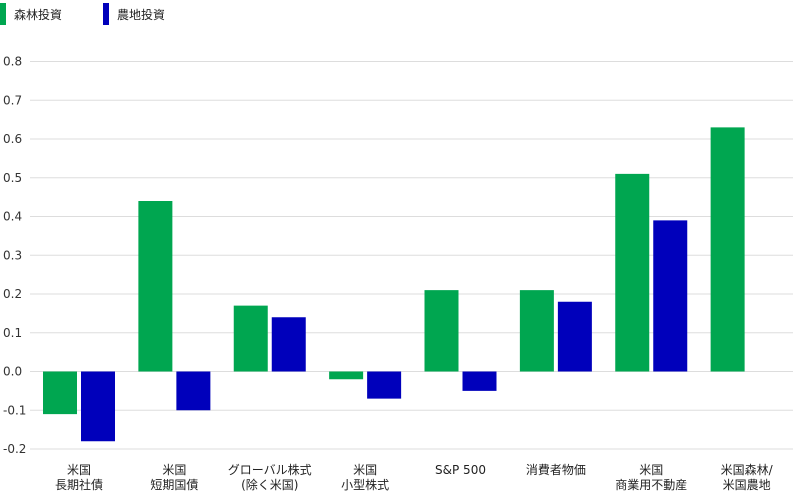  Describe the element at coordinates (12, 372) in the screenshot. I see `y-tick-label: 0.0` at that location.